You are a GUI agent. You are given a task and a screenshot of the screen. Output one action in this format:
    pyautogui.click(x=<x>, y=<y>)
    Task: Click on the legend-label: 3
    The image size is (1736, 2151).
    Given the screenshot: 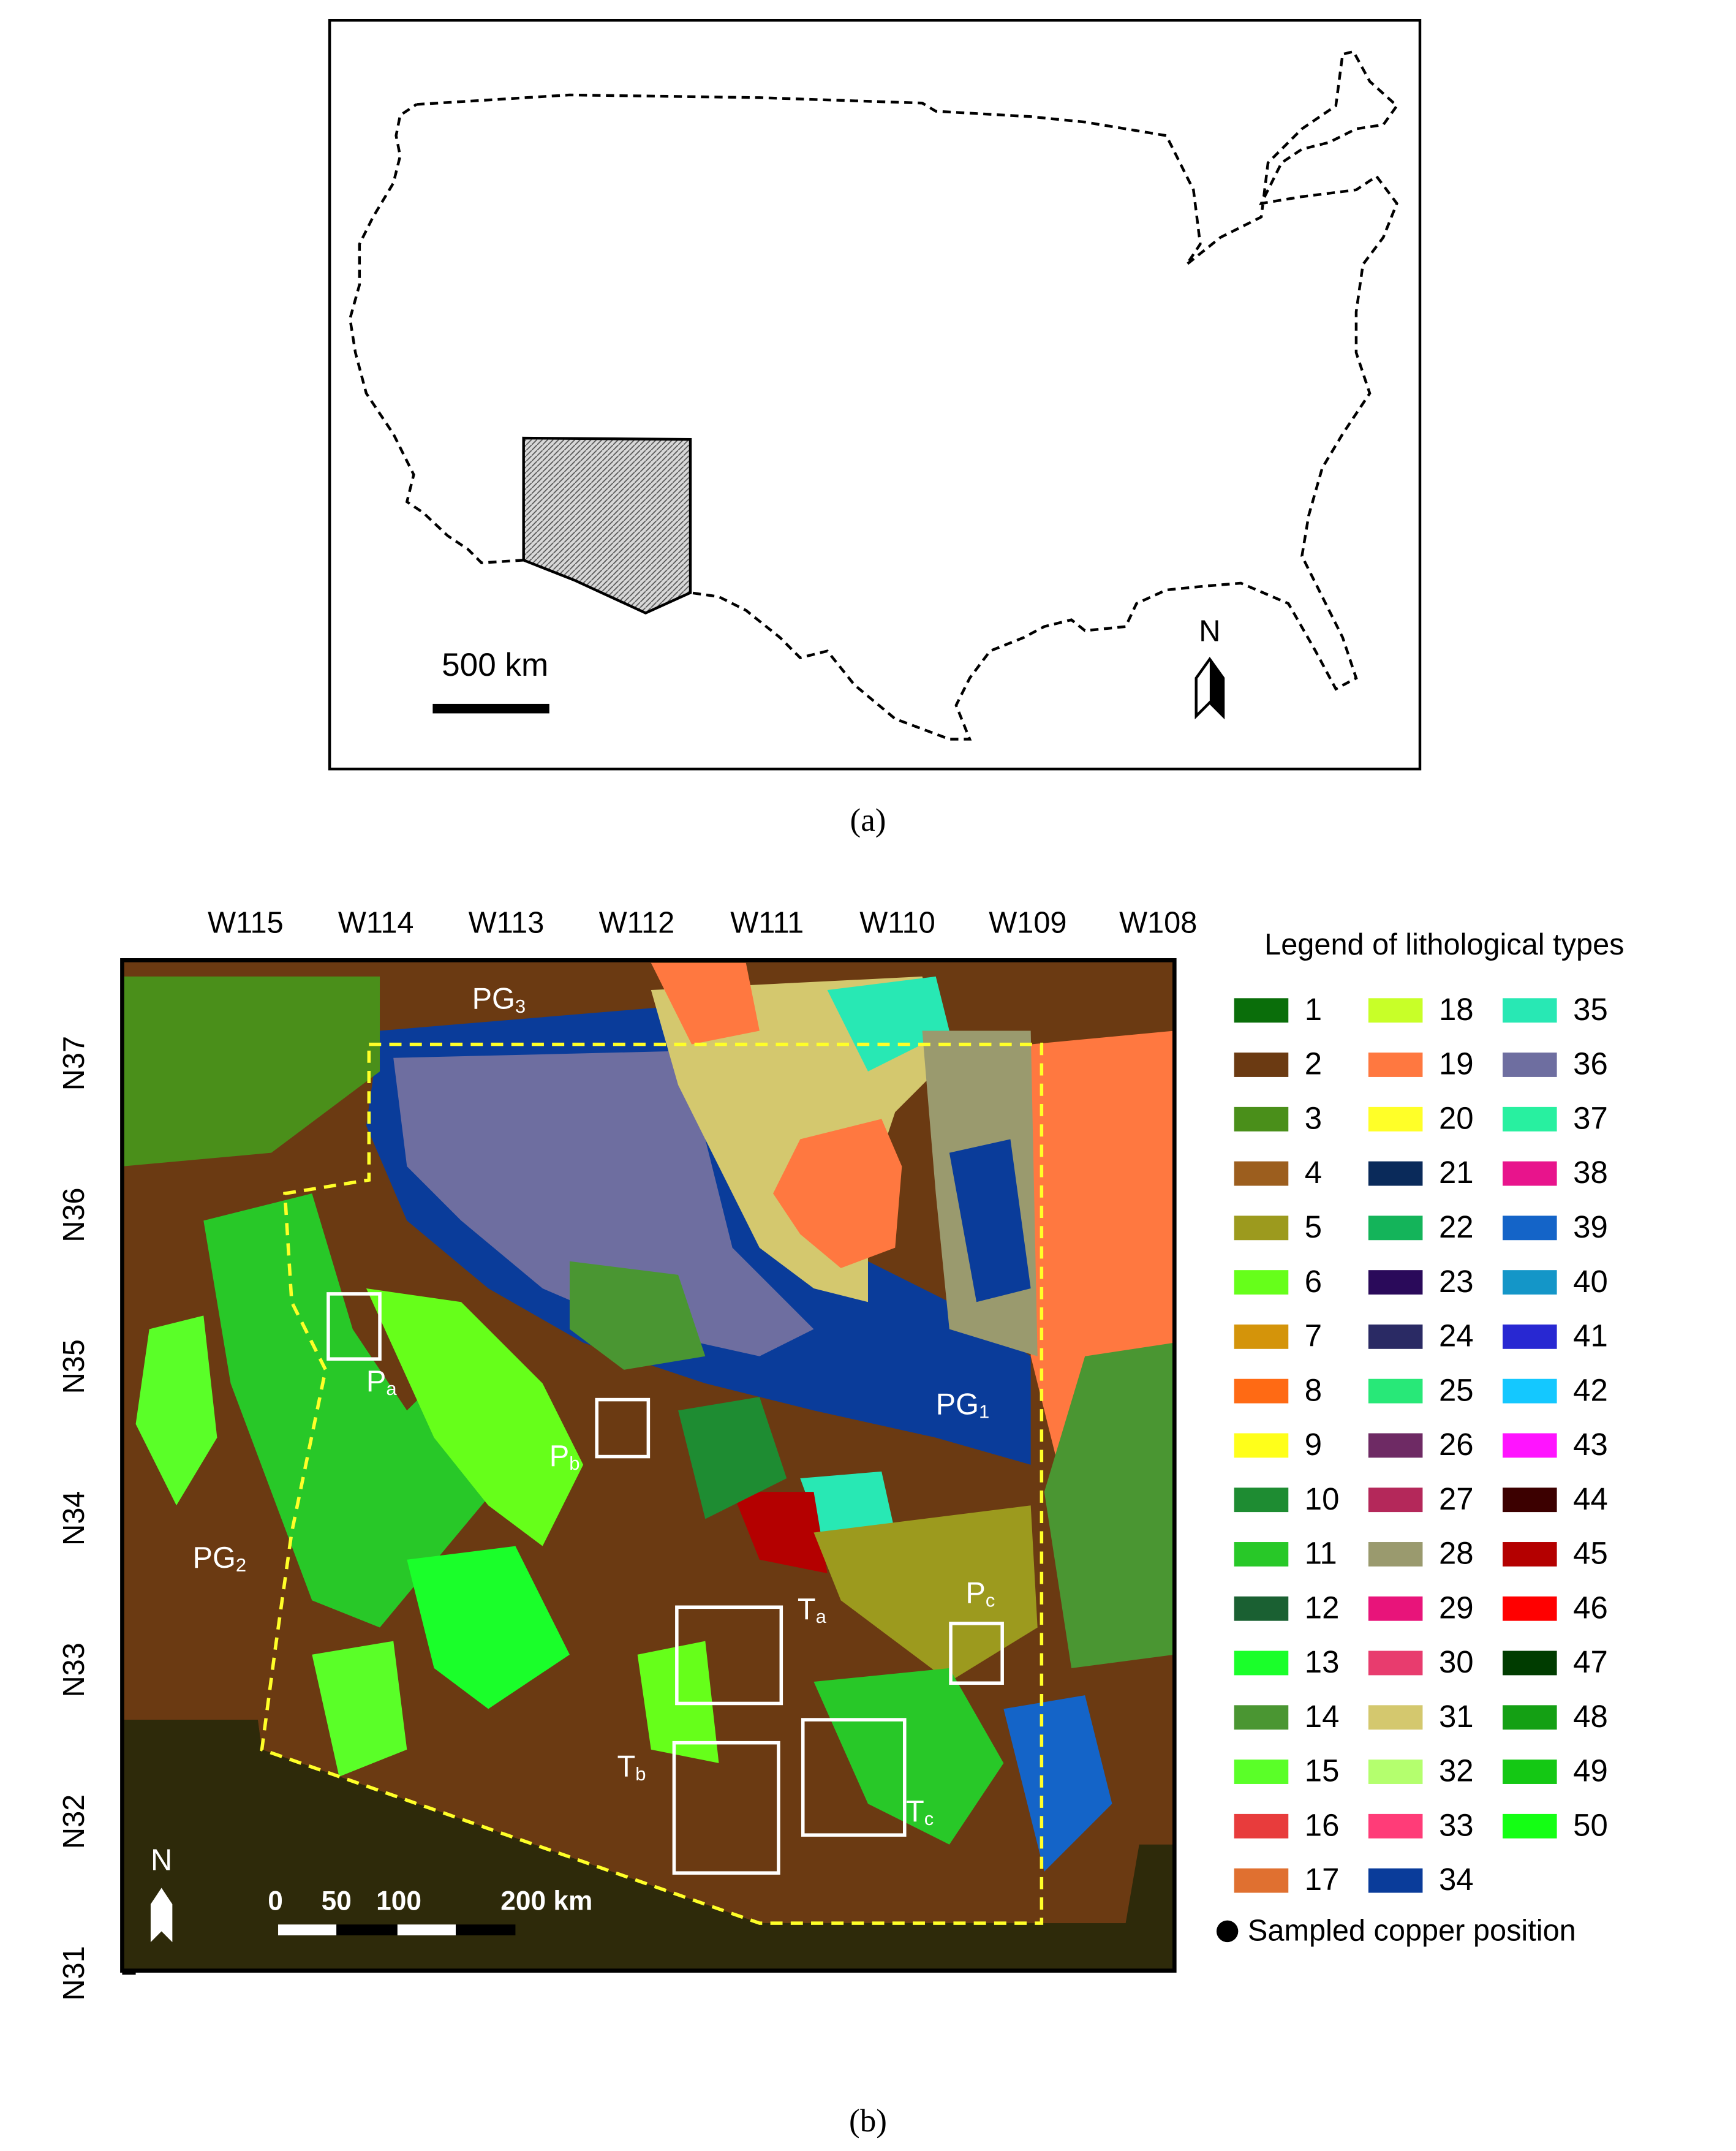 What is the action you would take?
    pyautogui.click(x=1313, y=1117)
    